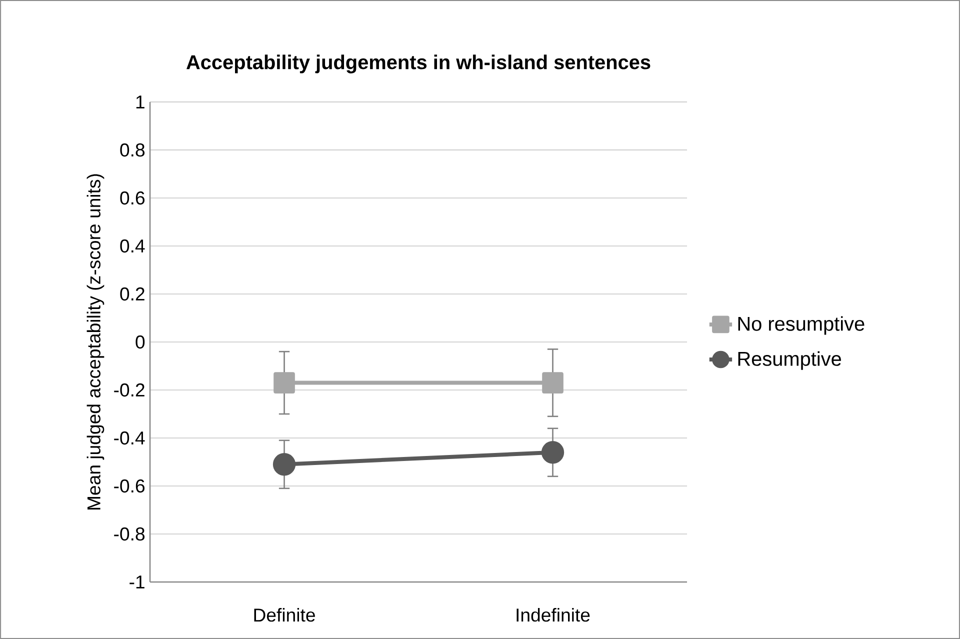  Describe the element at coordinates (132, 150) in the screenshot. I see `y-tick-label: 0.8` at that location.